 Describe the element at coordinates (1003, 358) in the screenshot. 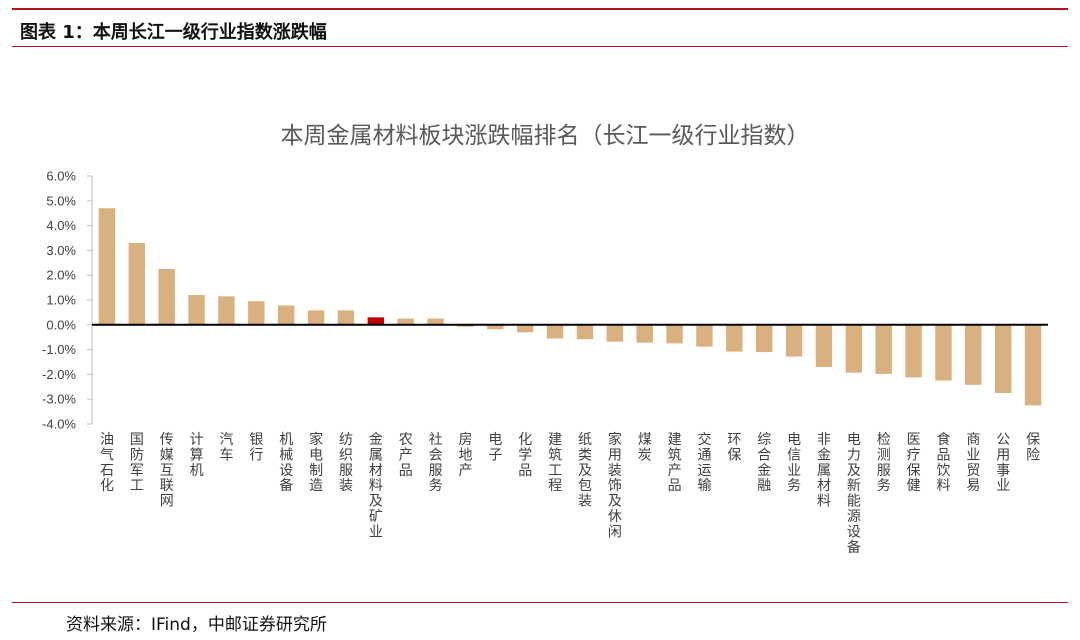

I see `bar-公用事业` at that location.